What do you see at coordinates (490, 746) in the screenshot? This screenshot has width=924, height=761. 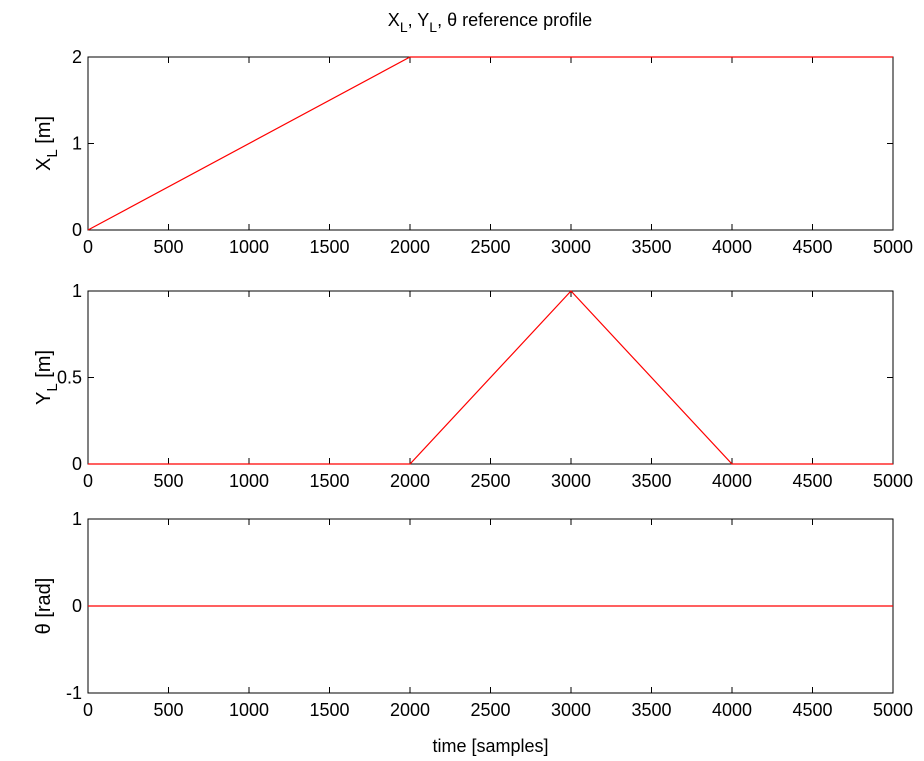 I see `x-axis-label: time [samples]` at bounding box center [490, 746].